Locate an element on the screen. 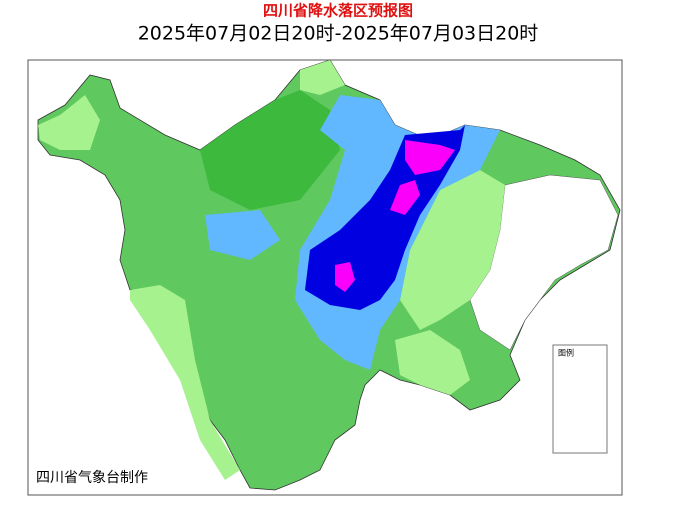 This screenshot has height=527, width=677. subtitle: 2025年07月02日20时-2025年07月03日20时 is located at coordinates (338, 34).